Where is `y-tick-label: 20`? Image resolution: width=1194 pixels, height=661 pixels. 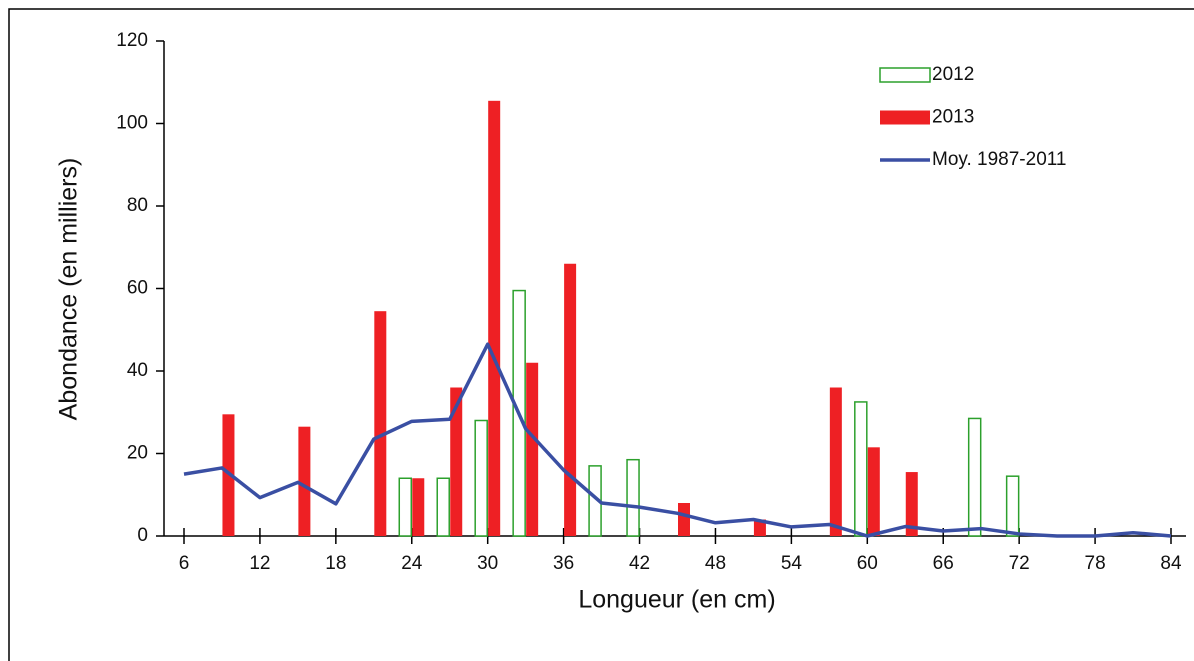 y-tick-label: 20 is located at coordinates (137, 453).